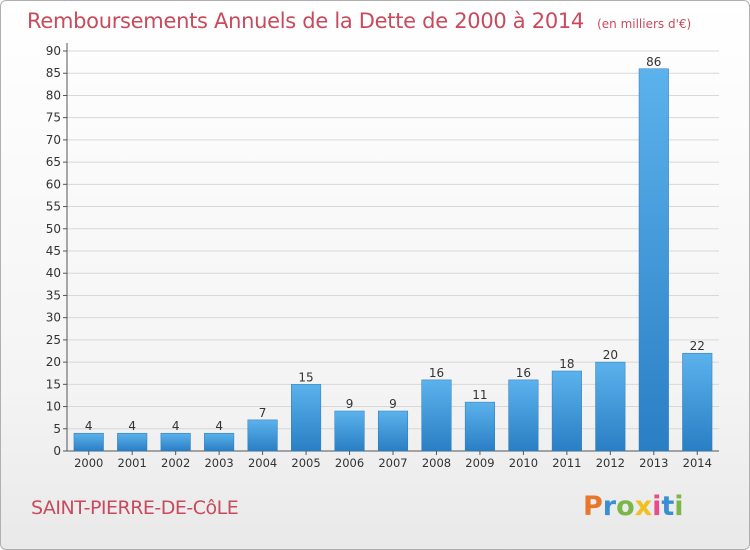 This screenshot has width=750, height=550. What do you see at coordinates (53, 95) in the screenshot?
I see `y-tick-label: 80` at bounding box center [53, 95].